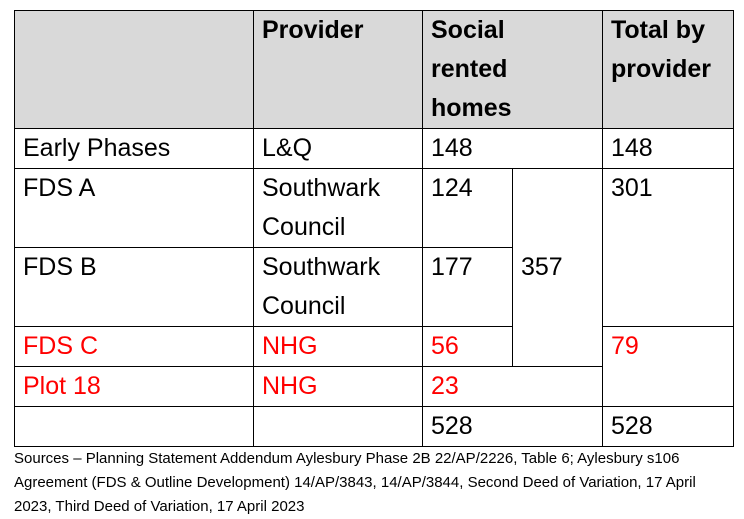 Image resolution: width=744 pixels, height=519 pixels. Describe the element at coordinates (512, 69) in the screenshot. I see `header-social-rented-homes: Social rented homes` at that location.